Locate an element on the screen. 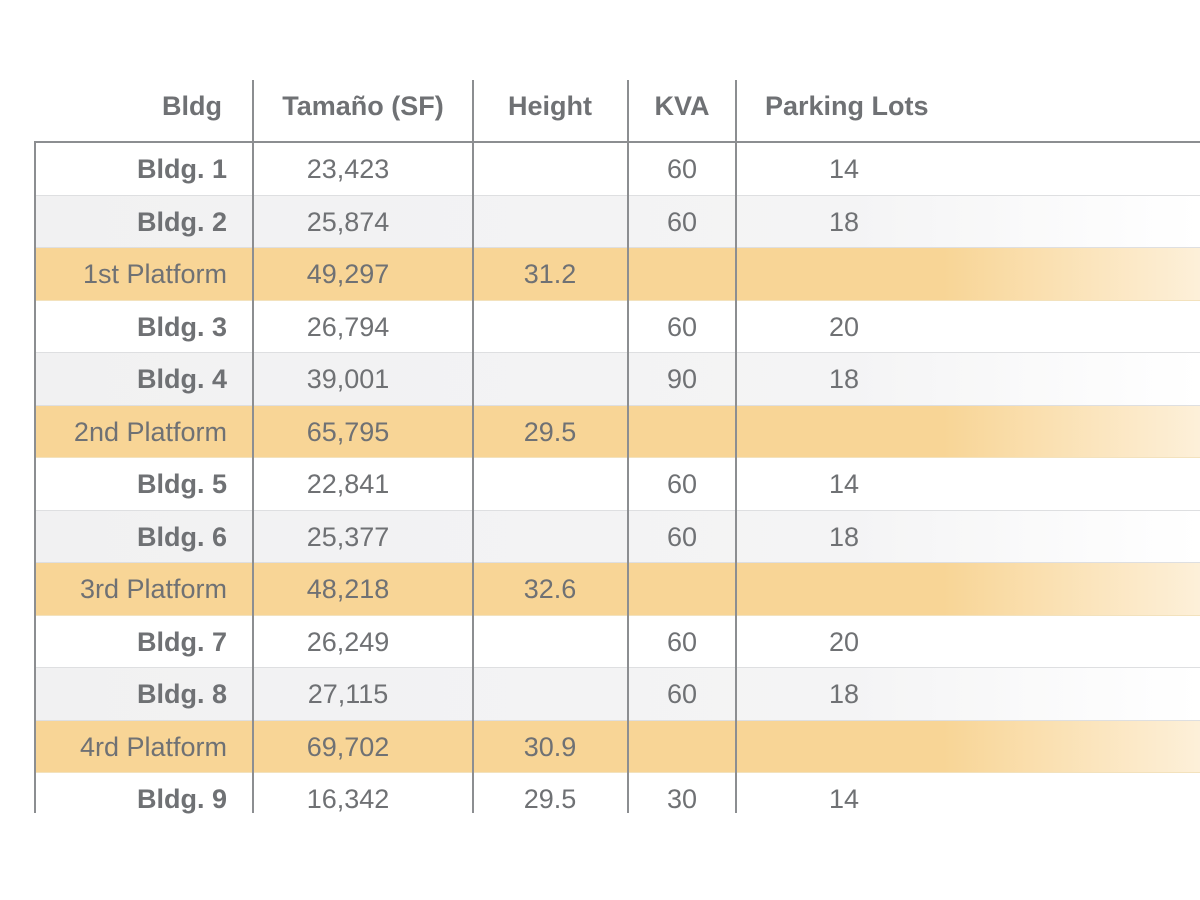  cell-size: 22,841 is located at coordinates (348, 484).